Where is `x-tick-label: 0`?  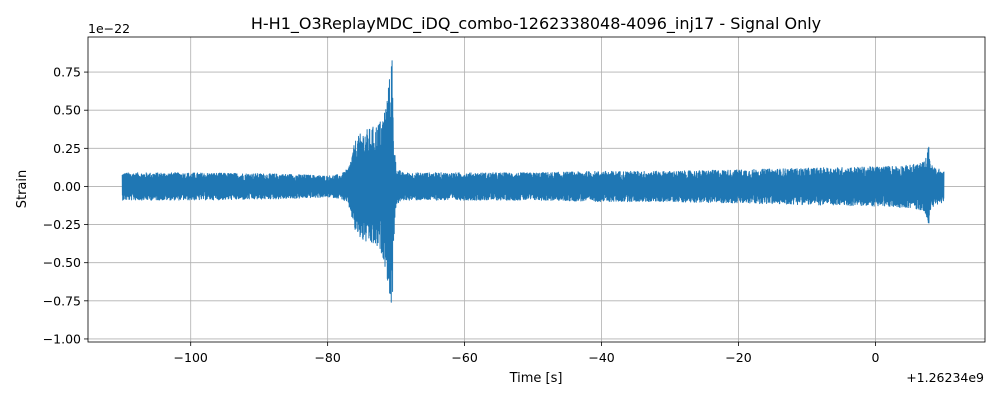 x-tick-label: 0 is located at coordinates (875, 357).